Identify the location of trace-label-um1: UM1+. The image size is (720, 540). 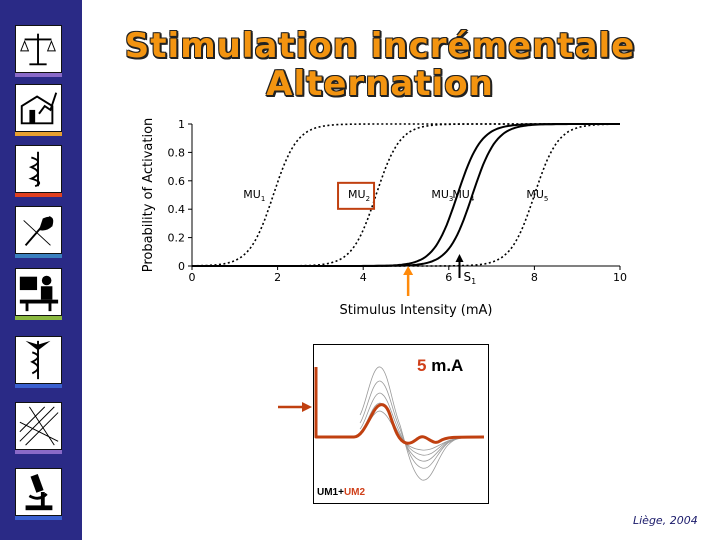
(330, 492).